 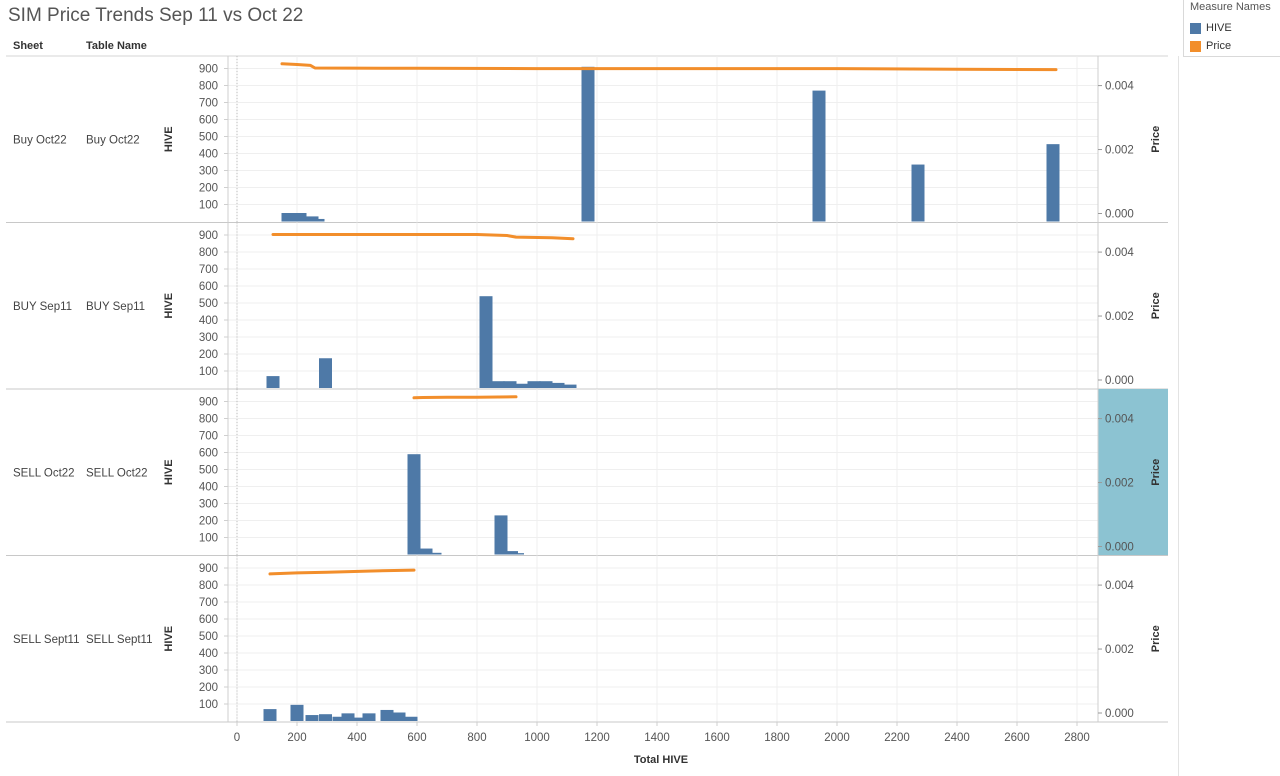 What do you see at coordinates (957, 738) in the screenshot?
I see `x-tick-label: 2400` at bounding box center [957, 738].